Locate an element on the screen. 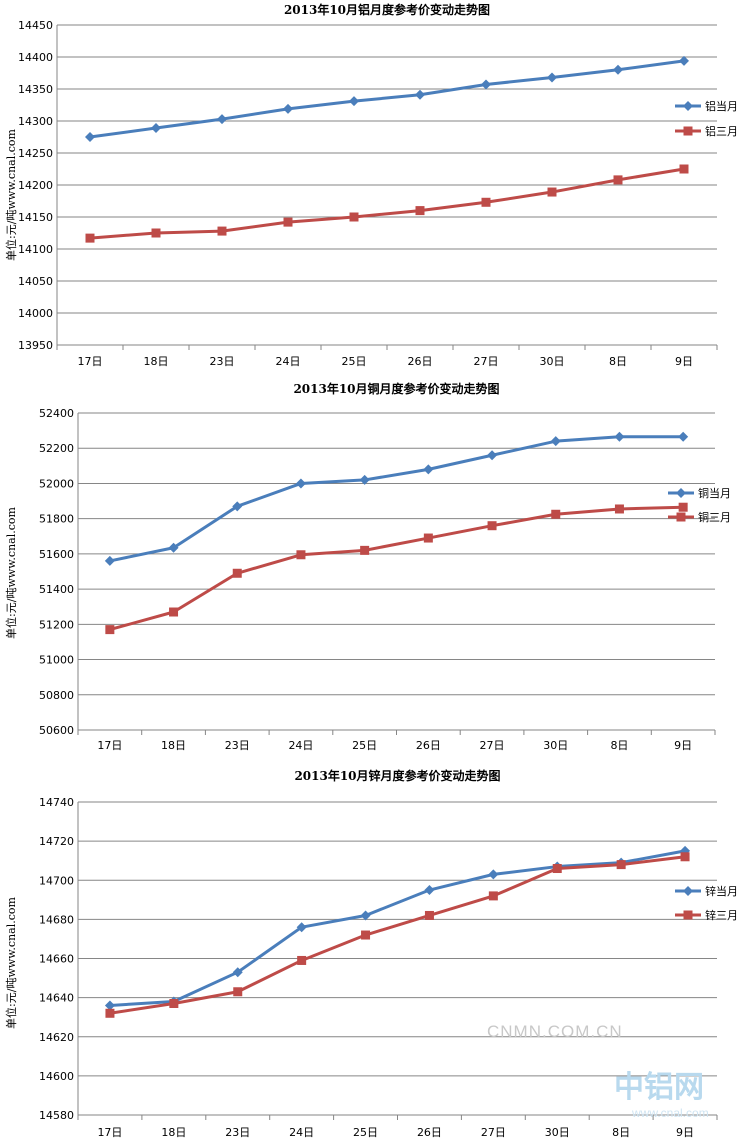  y-tick-label: 52200 is located at coordinates (56, 448).